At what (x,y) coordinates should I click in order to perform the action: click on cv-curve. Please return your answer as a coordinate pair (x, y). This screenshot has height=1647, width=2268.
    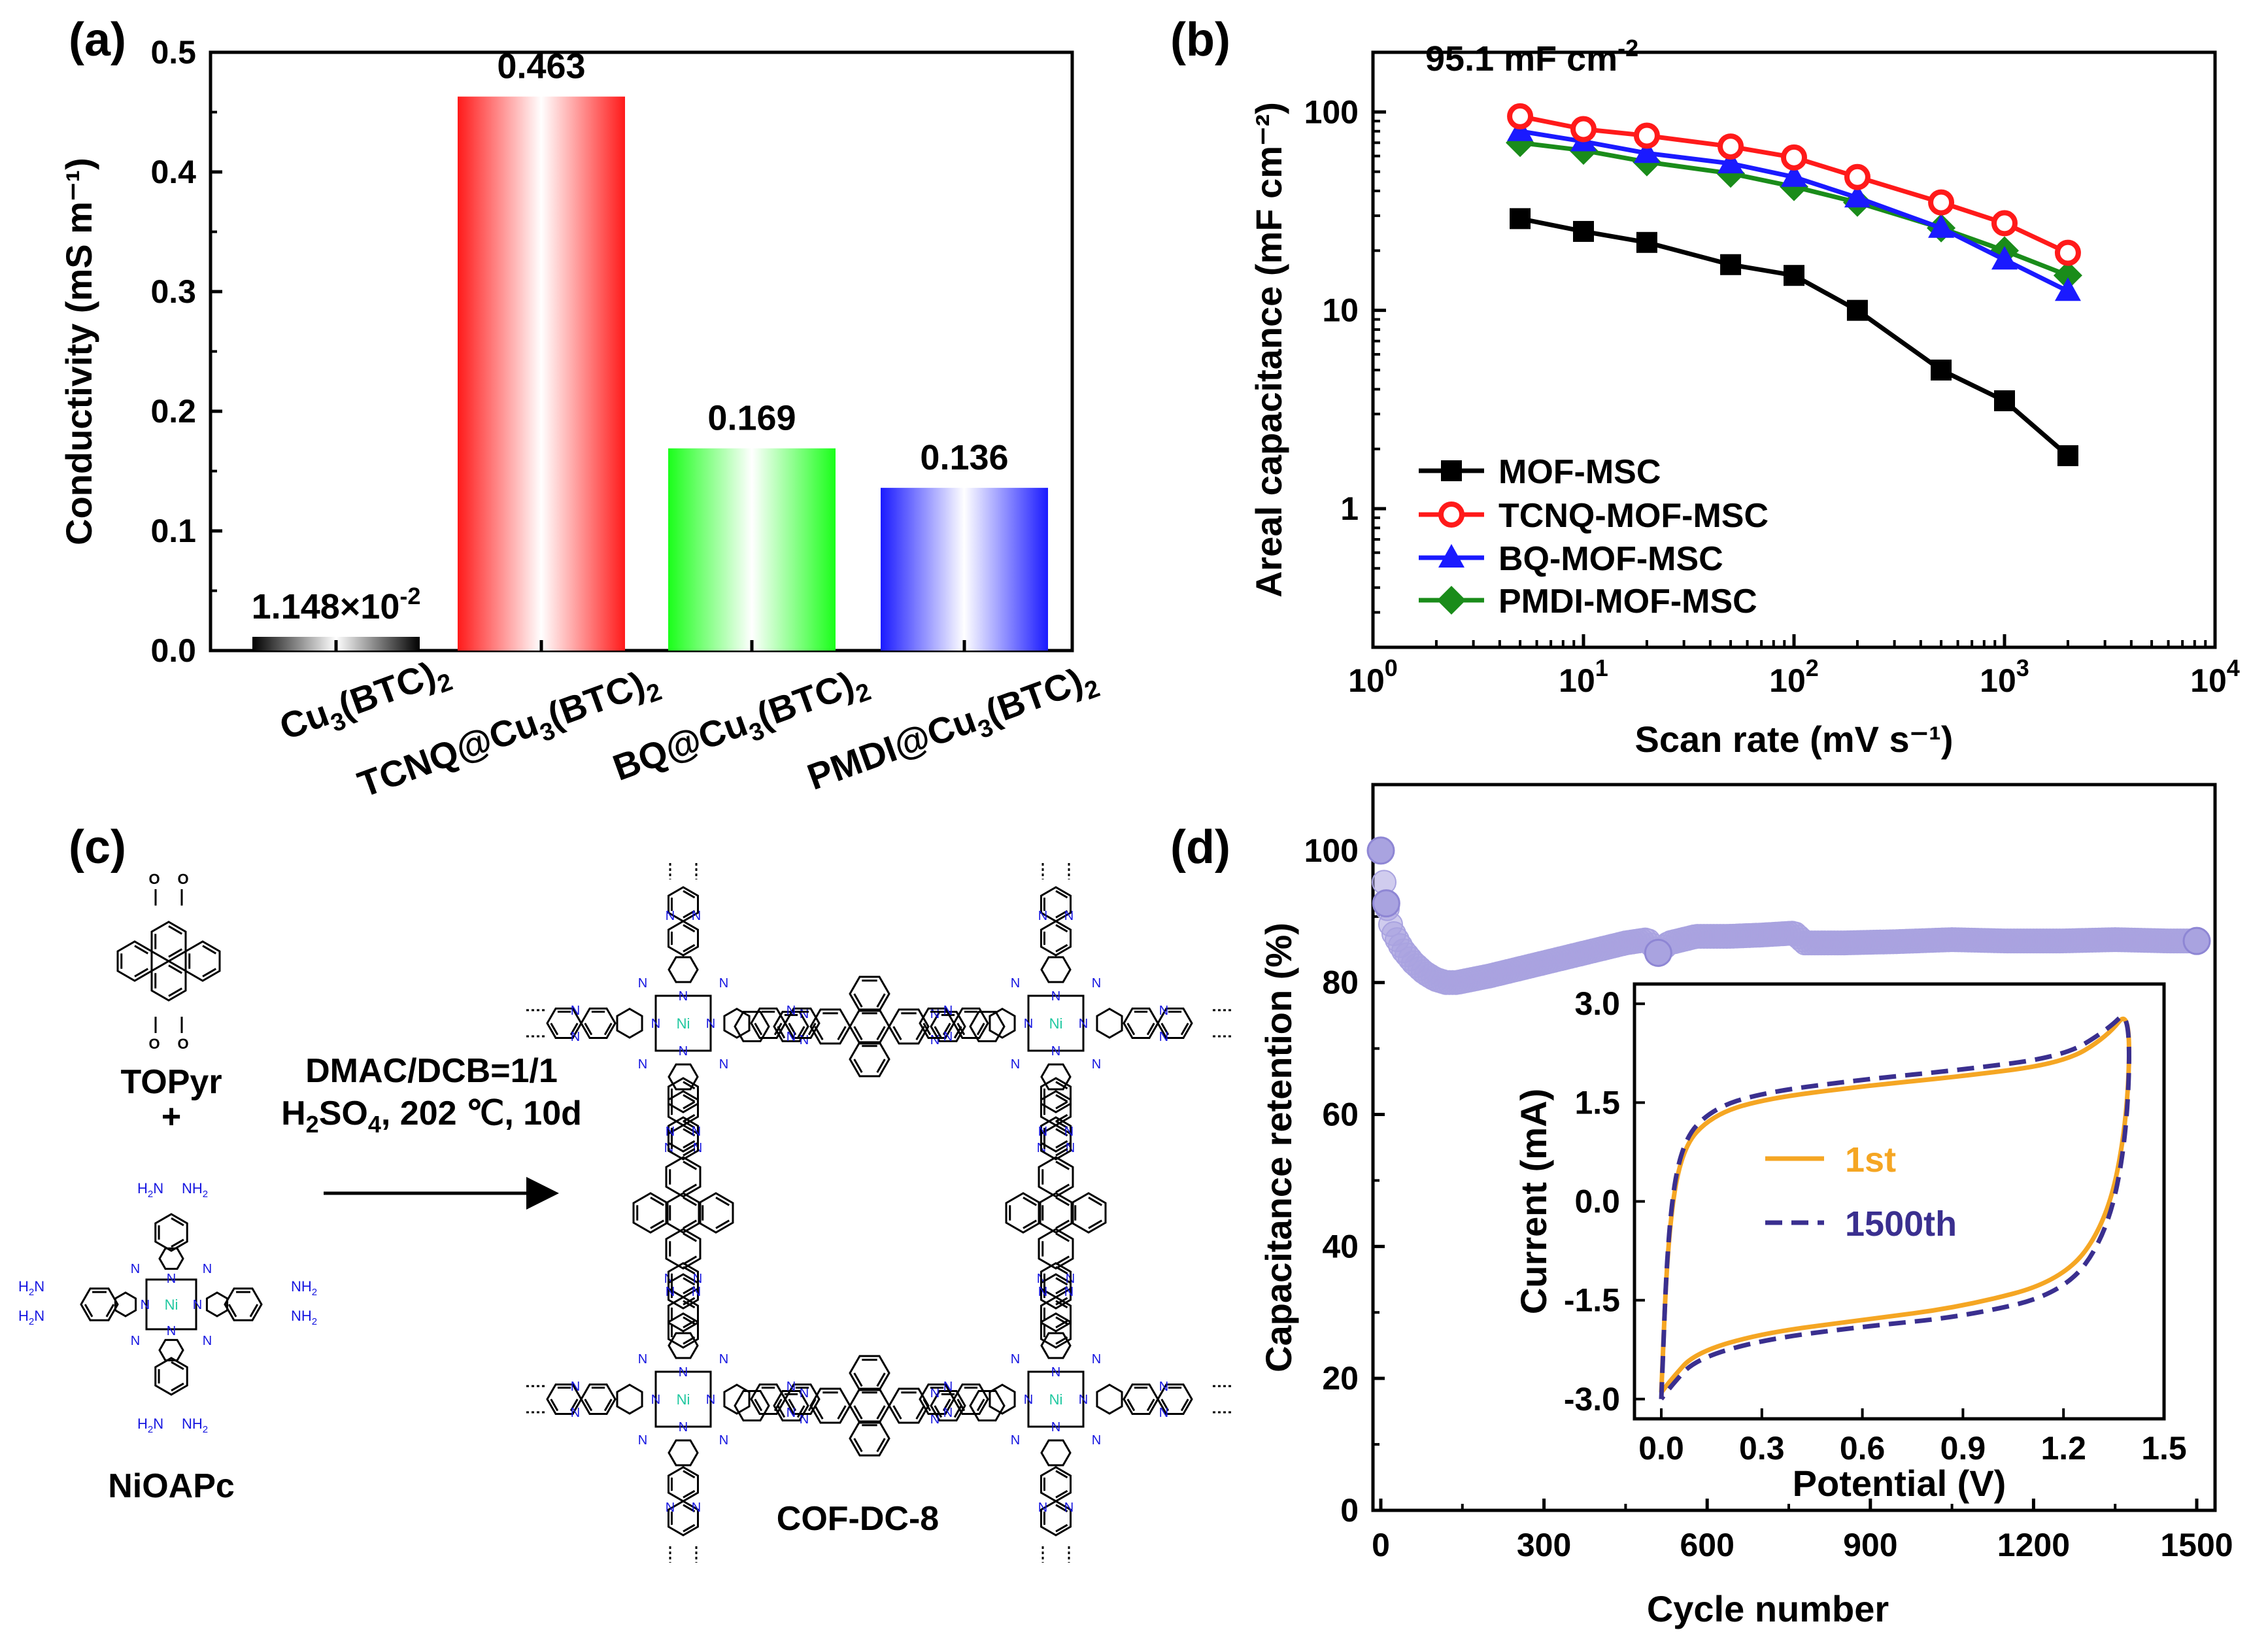
    Looking at the image, I should click on (1895, 1208).